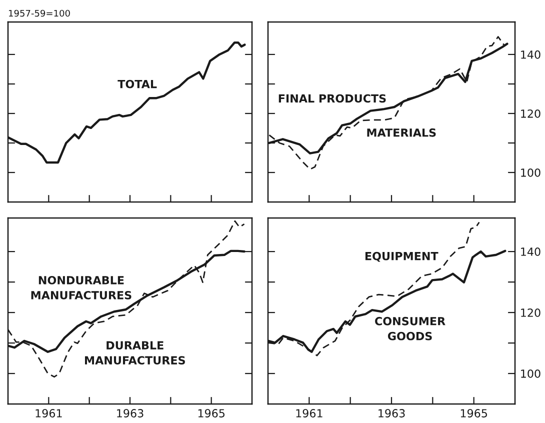  I want to click on series-label: TOTAL, so click(137, 84).